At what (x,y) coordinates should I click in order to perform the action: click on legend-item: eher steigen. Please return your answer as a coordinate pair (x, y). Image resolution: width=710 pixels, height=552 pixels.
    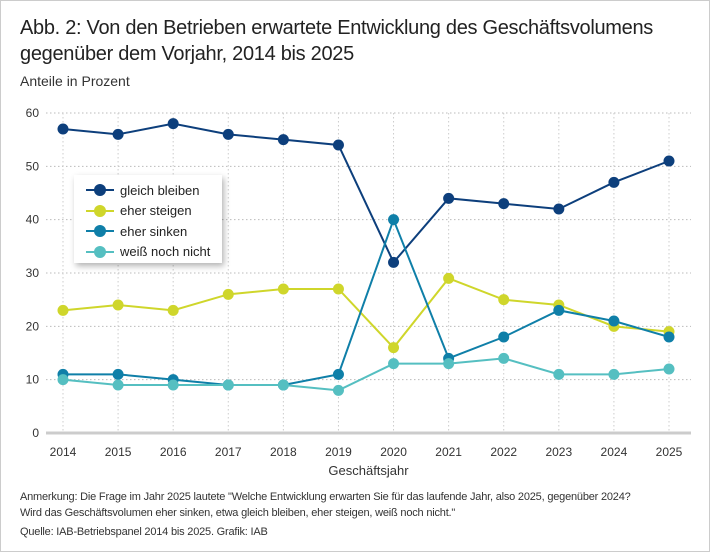
    Looking at the image, I should click on (139, 211).